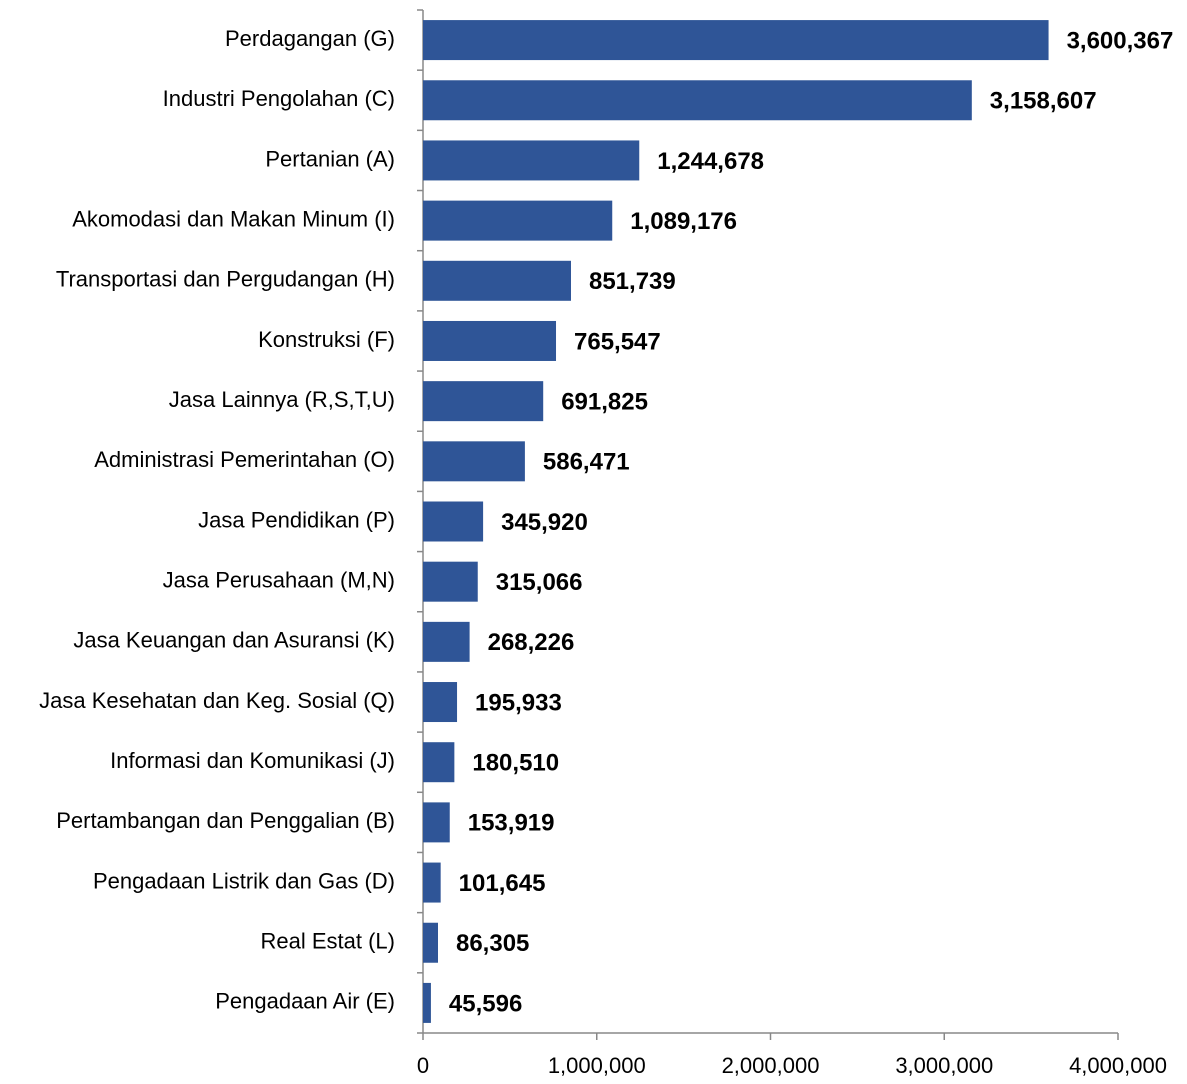 This screenshot has width=1187, height=1084. Describe the element at coordinates (1118, 1065) in the screenshot. I see `x-tick-label: 4,000,000` at that location.